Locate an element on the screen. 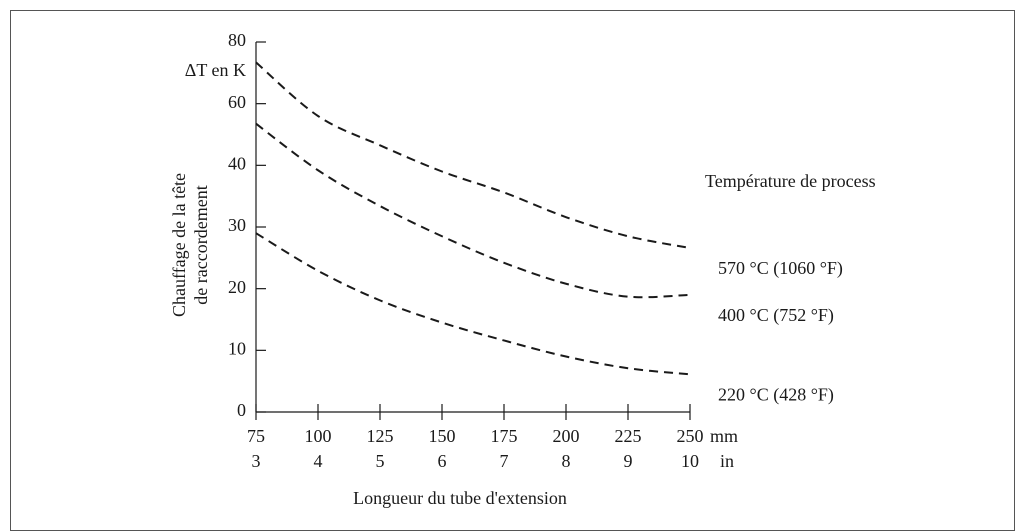 The image size is (1025, 532). y-unit-label: ΔT en K is located at coordinates (215, 70).